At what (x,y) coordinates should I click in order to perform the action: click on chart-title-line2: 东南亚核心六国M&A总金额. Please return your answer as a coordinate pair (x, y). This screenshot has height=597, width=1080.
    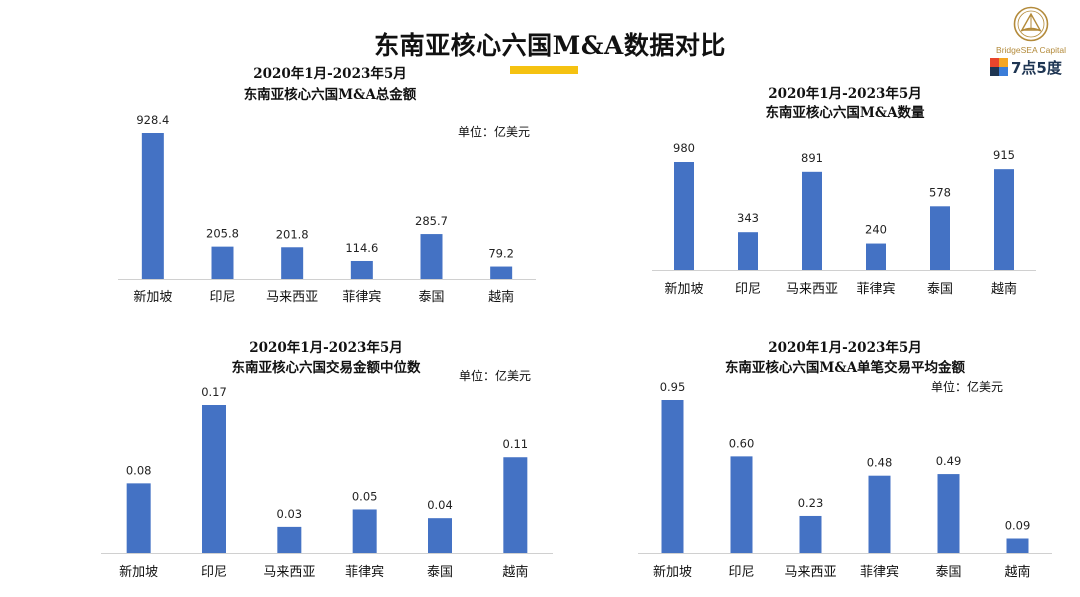
    Looking at the image, I should click on (330, 94).